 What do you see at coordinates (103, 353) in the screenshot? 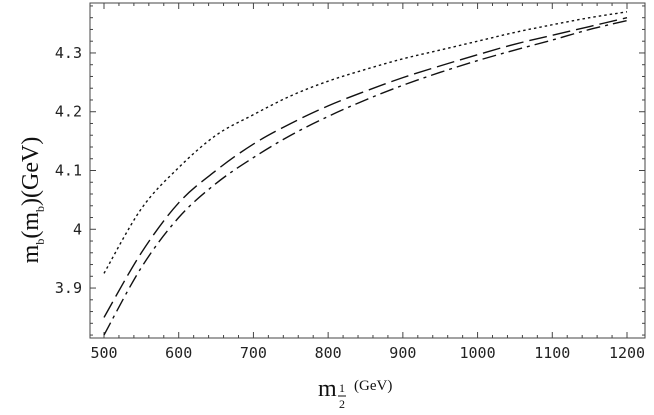
I see `x-tick-label: 500` at bounding box center [103, 353].